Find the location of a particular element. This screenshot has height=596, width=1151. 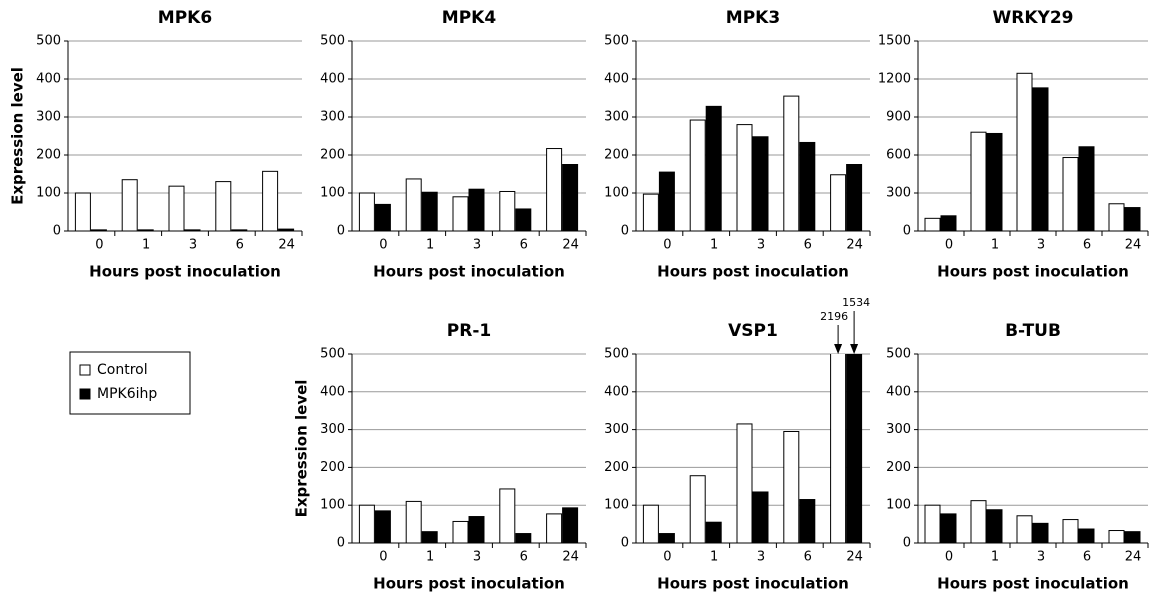

legend-box is located at coordinates (130, 383).